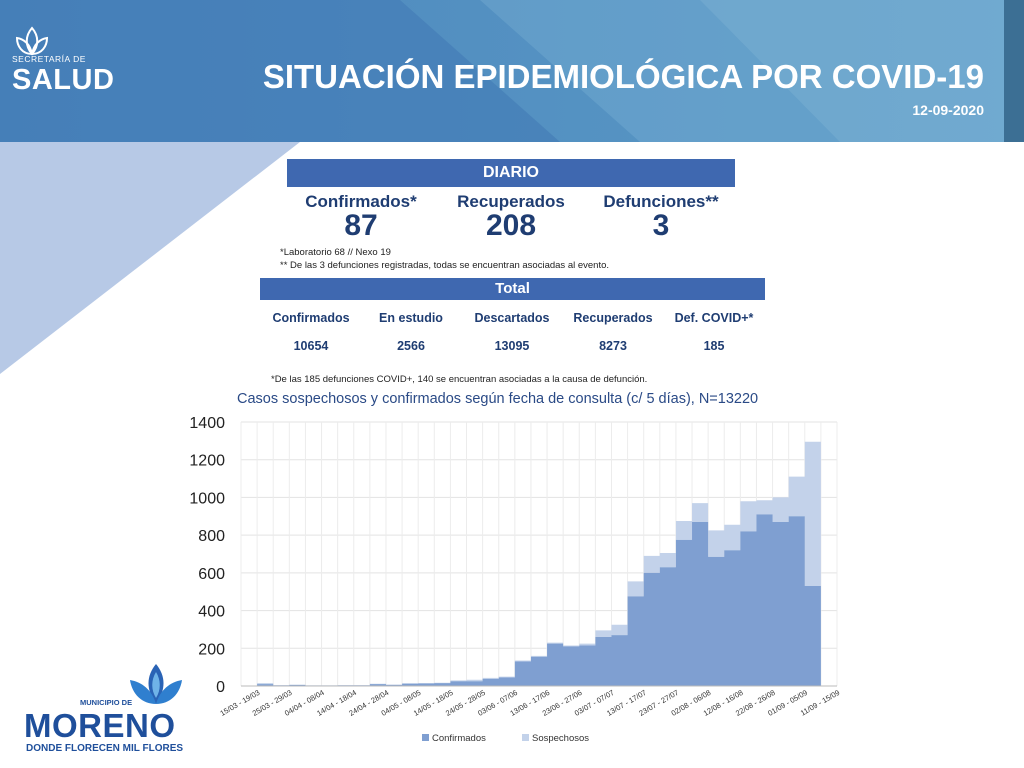 This screenshot has width=1024, height=768. What do you see at coordinates (211, 536) in the screenshot?
I see `y-tick-label: 800` at bounding box center [211, 536].